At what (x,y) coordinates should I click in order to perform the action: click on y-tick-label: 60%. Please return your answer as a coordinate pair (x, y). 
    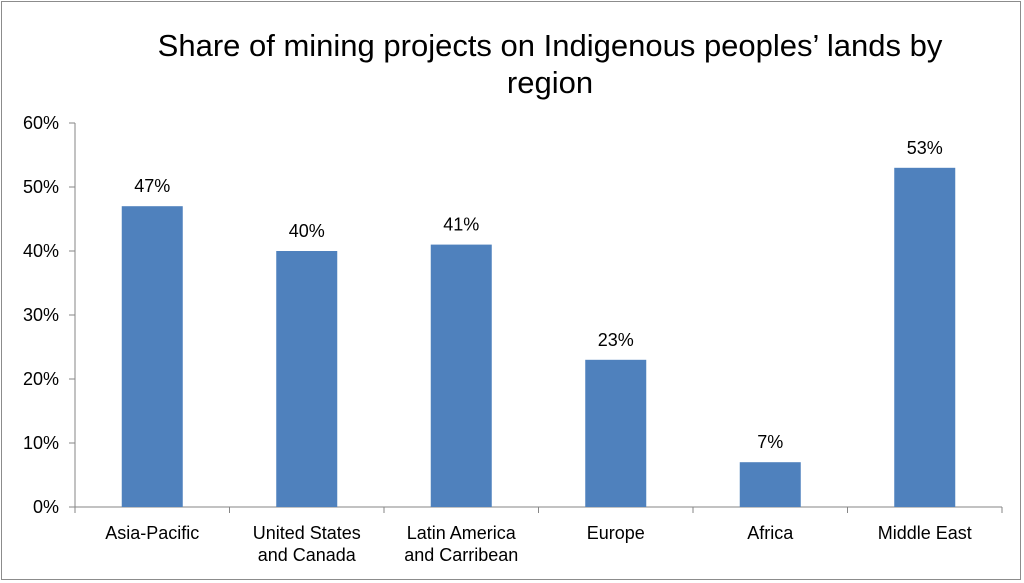
    Looking at the image, I should click on (41, 123).